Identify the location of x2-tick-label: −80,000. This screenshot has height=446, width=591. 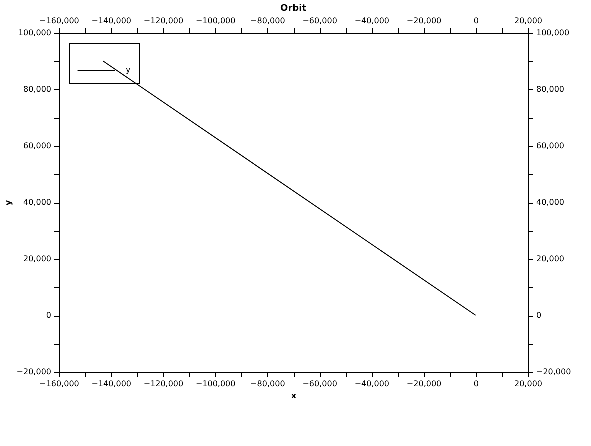
(268, 21).